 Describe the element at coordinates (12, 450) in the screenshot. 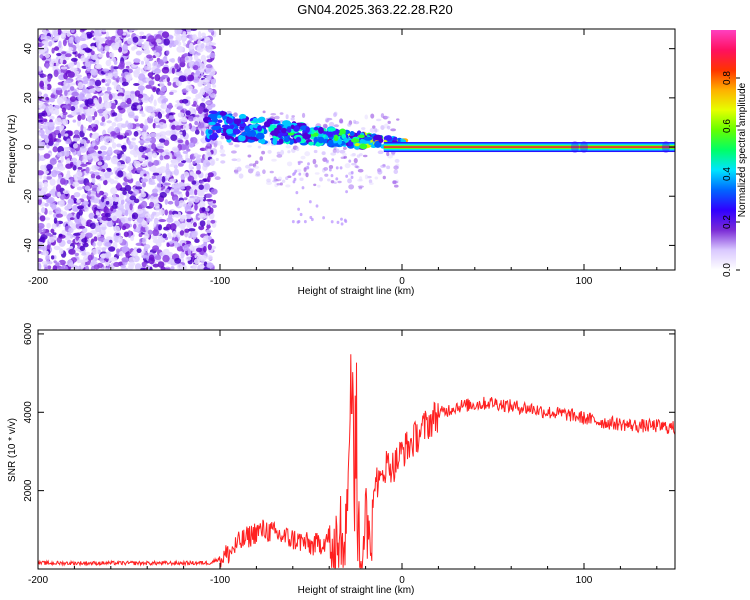

I see `snr-y-label: SNR (10 * v/v)` at that location.